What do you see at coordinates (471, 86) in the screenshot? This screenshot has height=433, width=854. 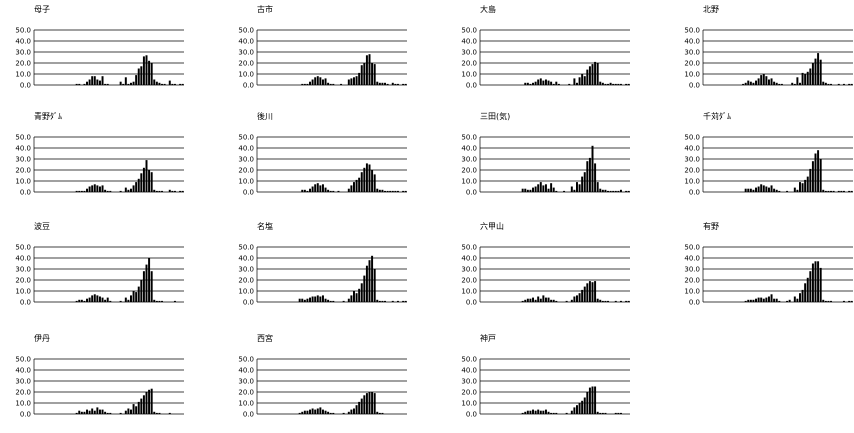 I see `y-tick-label: 0.0` at bounding box center [471, 86].